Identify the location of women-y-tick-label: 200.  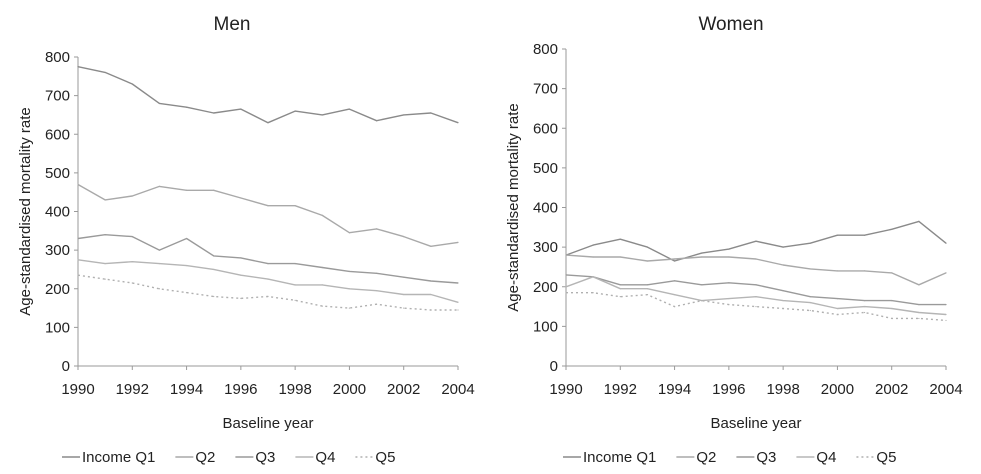
(545, 287).